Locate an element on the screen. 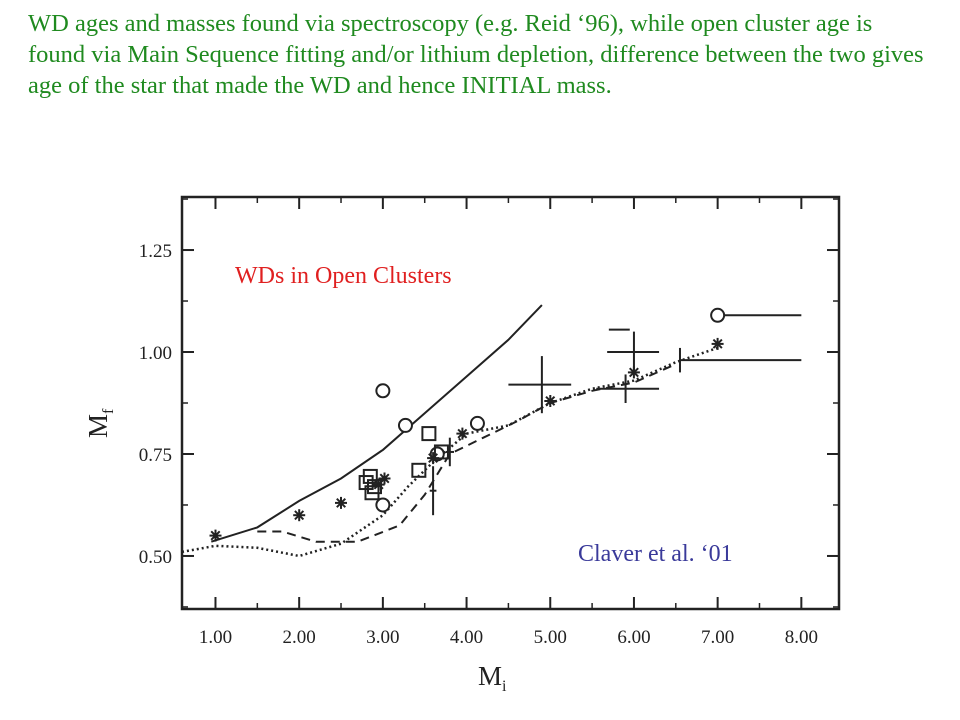  x-tick-label: 7.00 is located at coordinates (717, 637).